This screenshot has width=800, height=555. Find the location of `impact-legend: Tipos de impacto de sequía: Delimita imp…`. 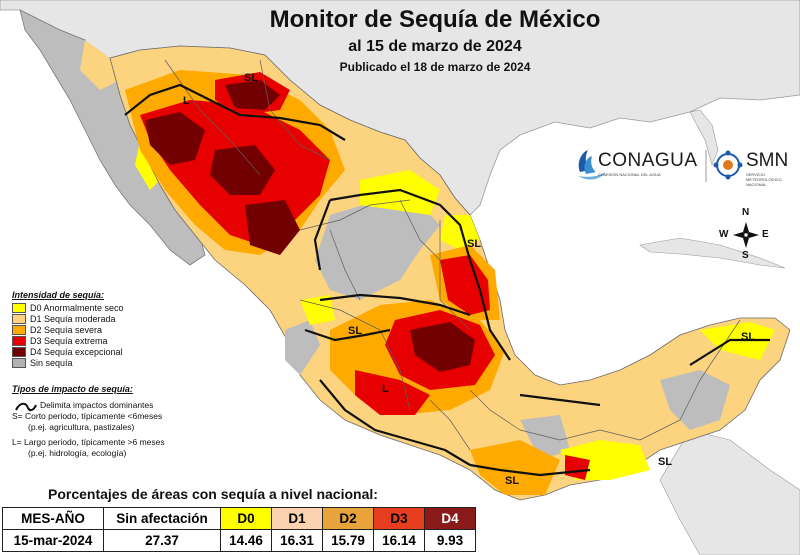

impact-legend: Tipos de impacto de sequía: Delimita imp… is located at coordinates (112, 421).